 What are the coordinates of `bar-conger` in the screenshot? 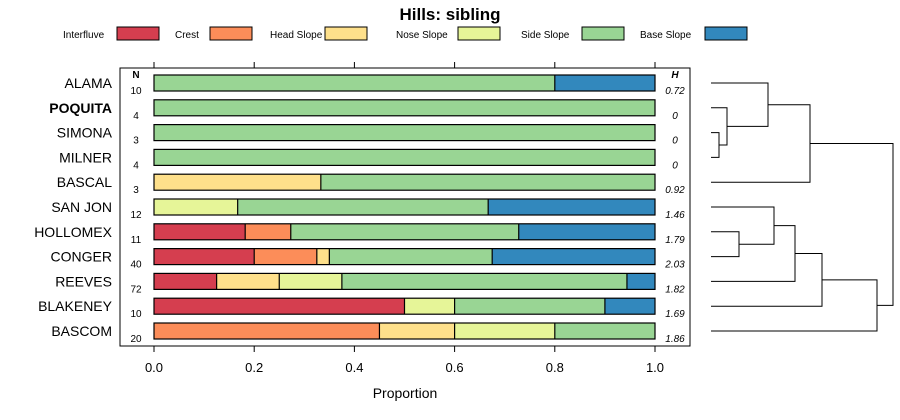 It's located at (404, 257).